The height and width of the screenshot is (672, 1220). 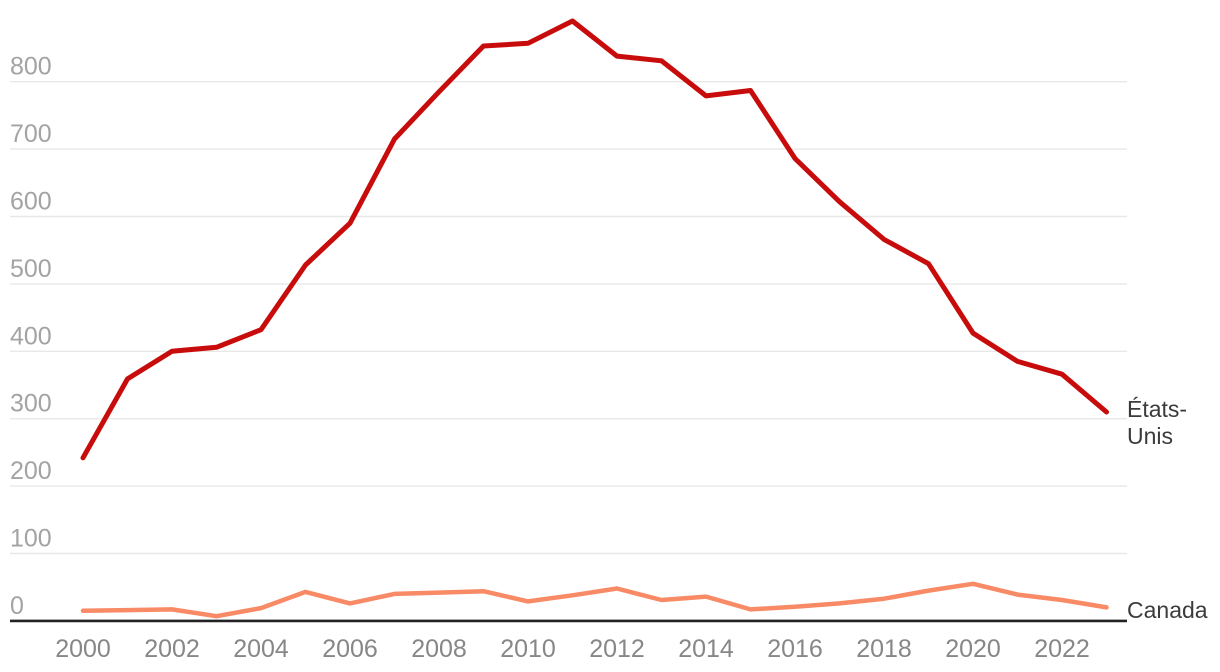 I want to click on y-tick-label: 600, so click(x=31, y=202).